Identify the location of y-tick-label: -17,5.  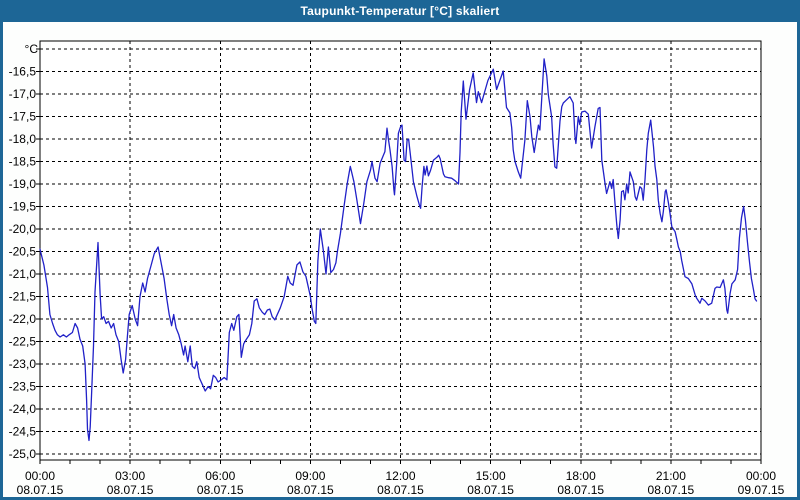
(23, 117).